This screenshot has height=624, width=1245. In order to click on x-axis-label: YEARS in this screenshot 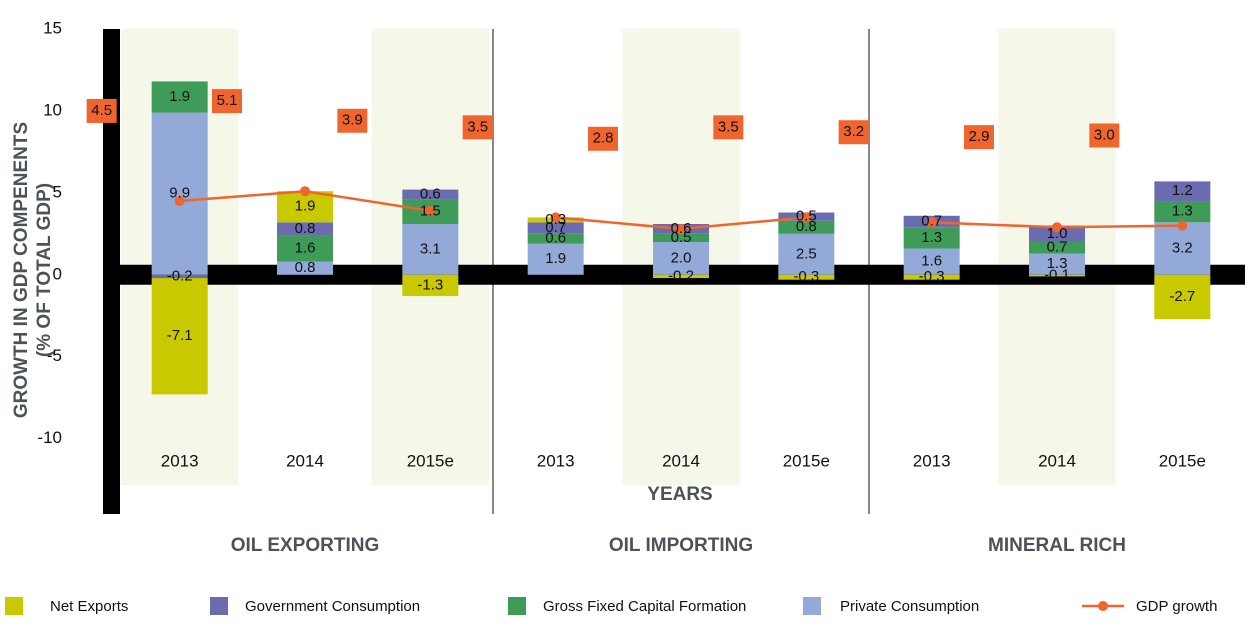, I will do `click(679, 494)`.